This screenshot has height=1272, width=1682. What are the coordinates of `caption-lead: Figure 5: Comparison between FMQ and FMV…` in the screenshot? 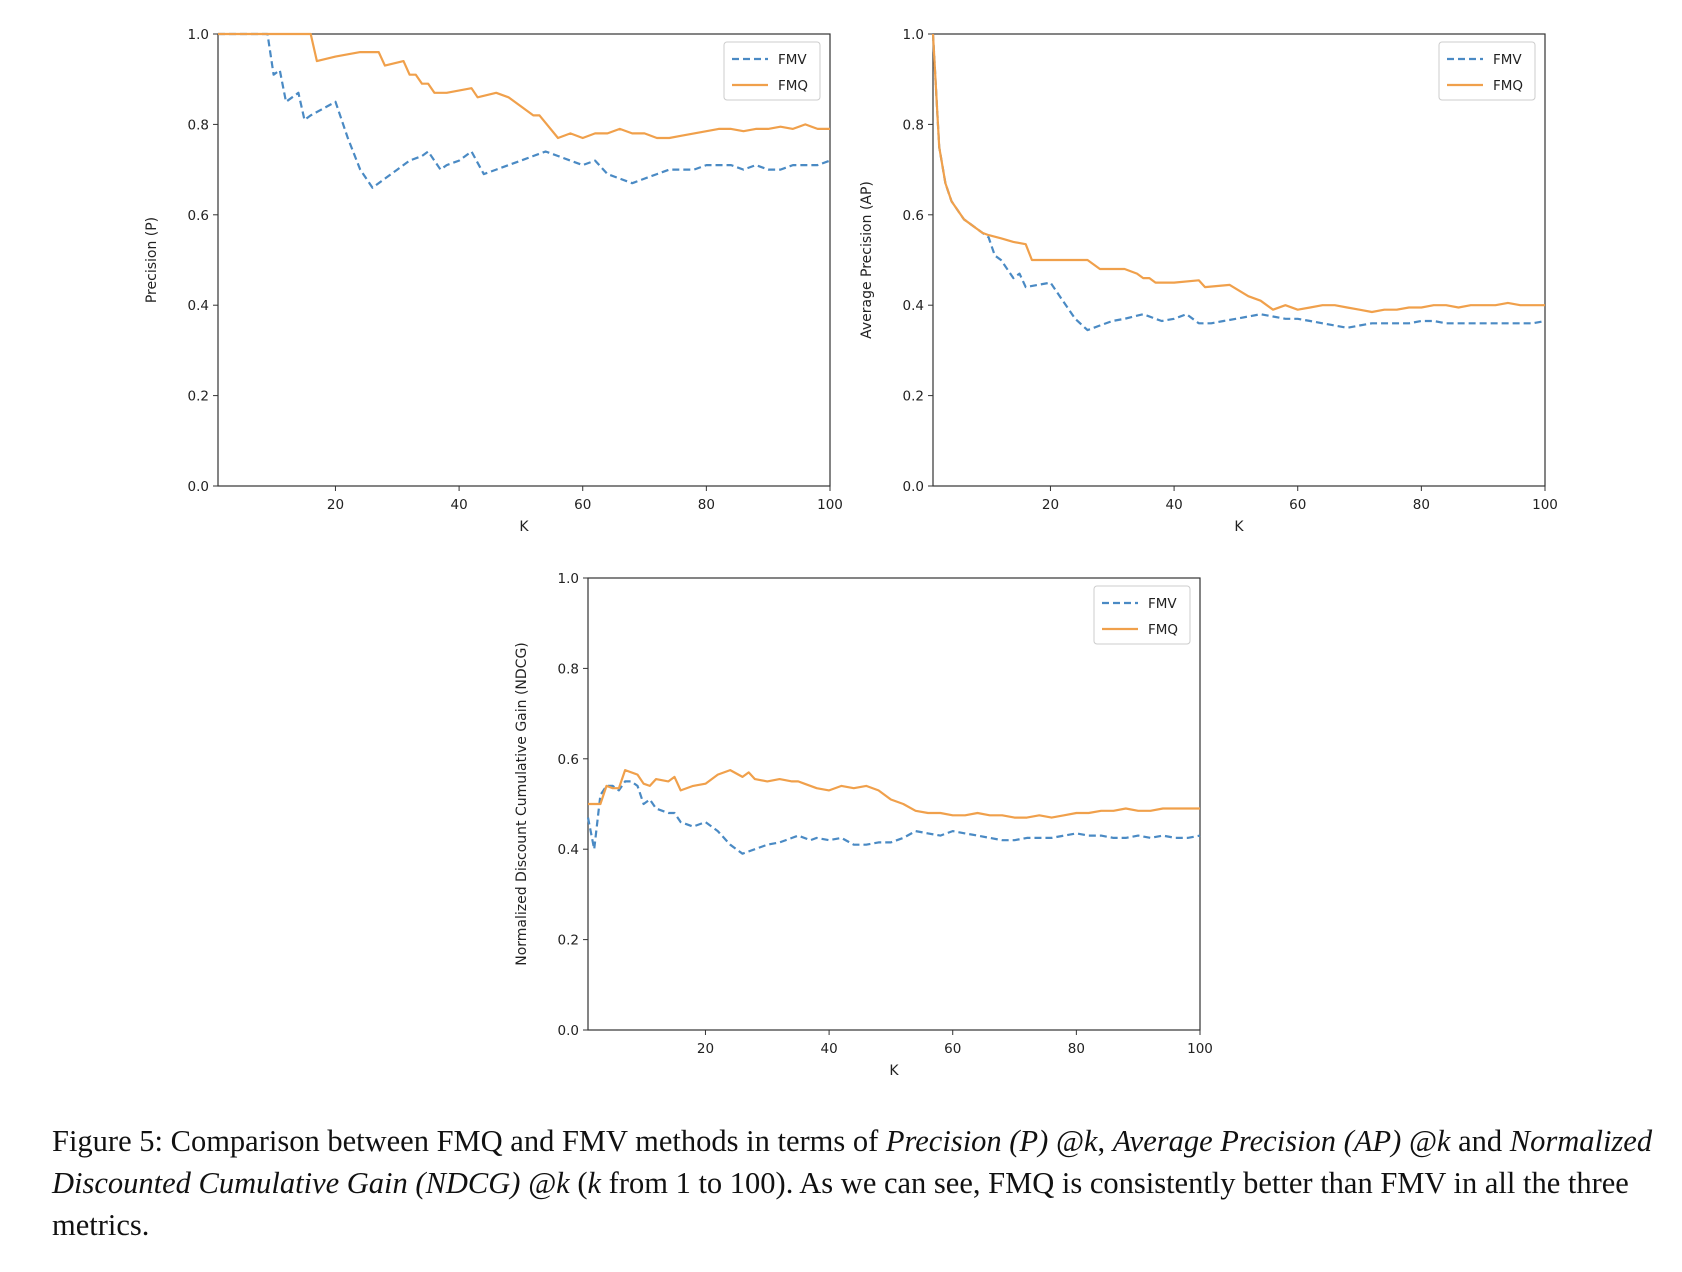 It's located at (469, 1141).